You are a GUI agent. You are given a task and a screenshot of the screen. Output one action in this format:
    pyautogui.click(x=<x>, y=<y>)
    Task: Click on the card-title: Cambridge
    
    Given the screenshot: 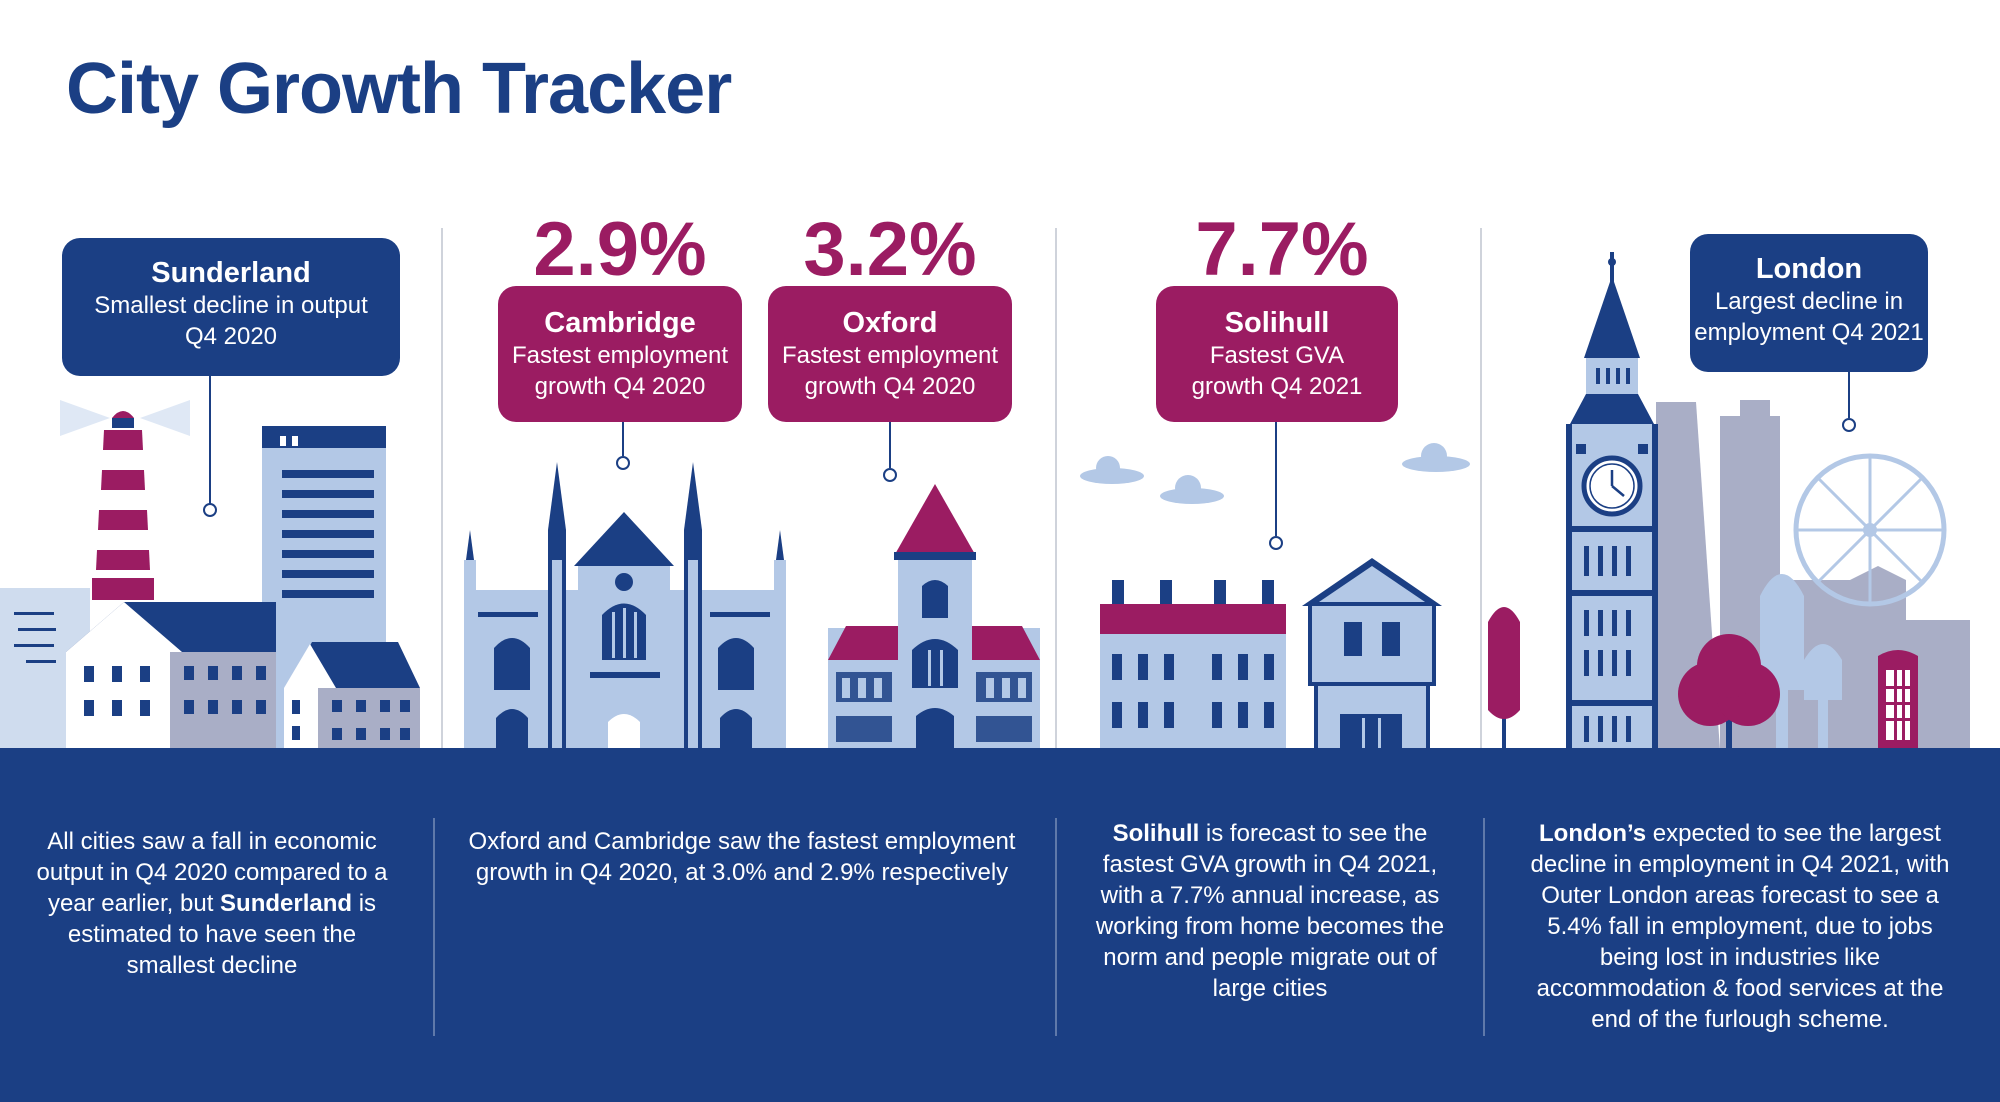 What is the action you would take?
    pyautogui.click(x=620, y=323)
    